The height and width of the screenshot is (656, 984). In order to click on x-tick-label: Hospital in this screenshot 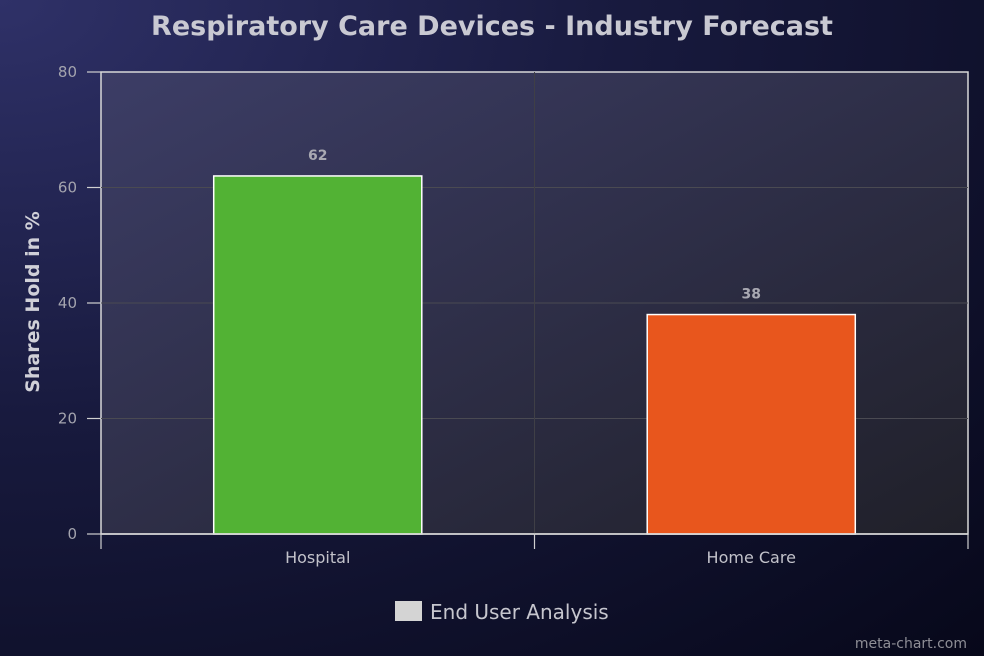, I will do `click(317, 557)`.